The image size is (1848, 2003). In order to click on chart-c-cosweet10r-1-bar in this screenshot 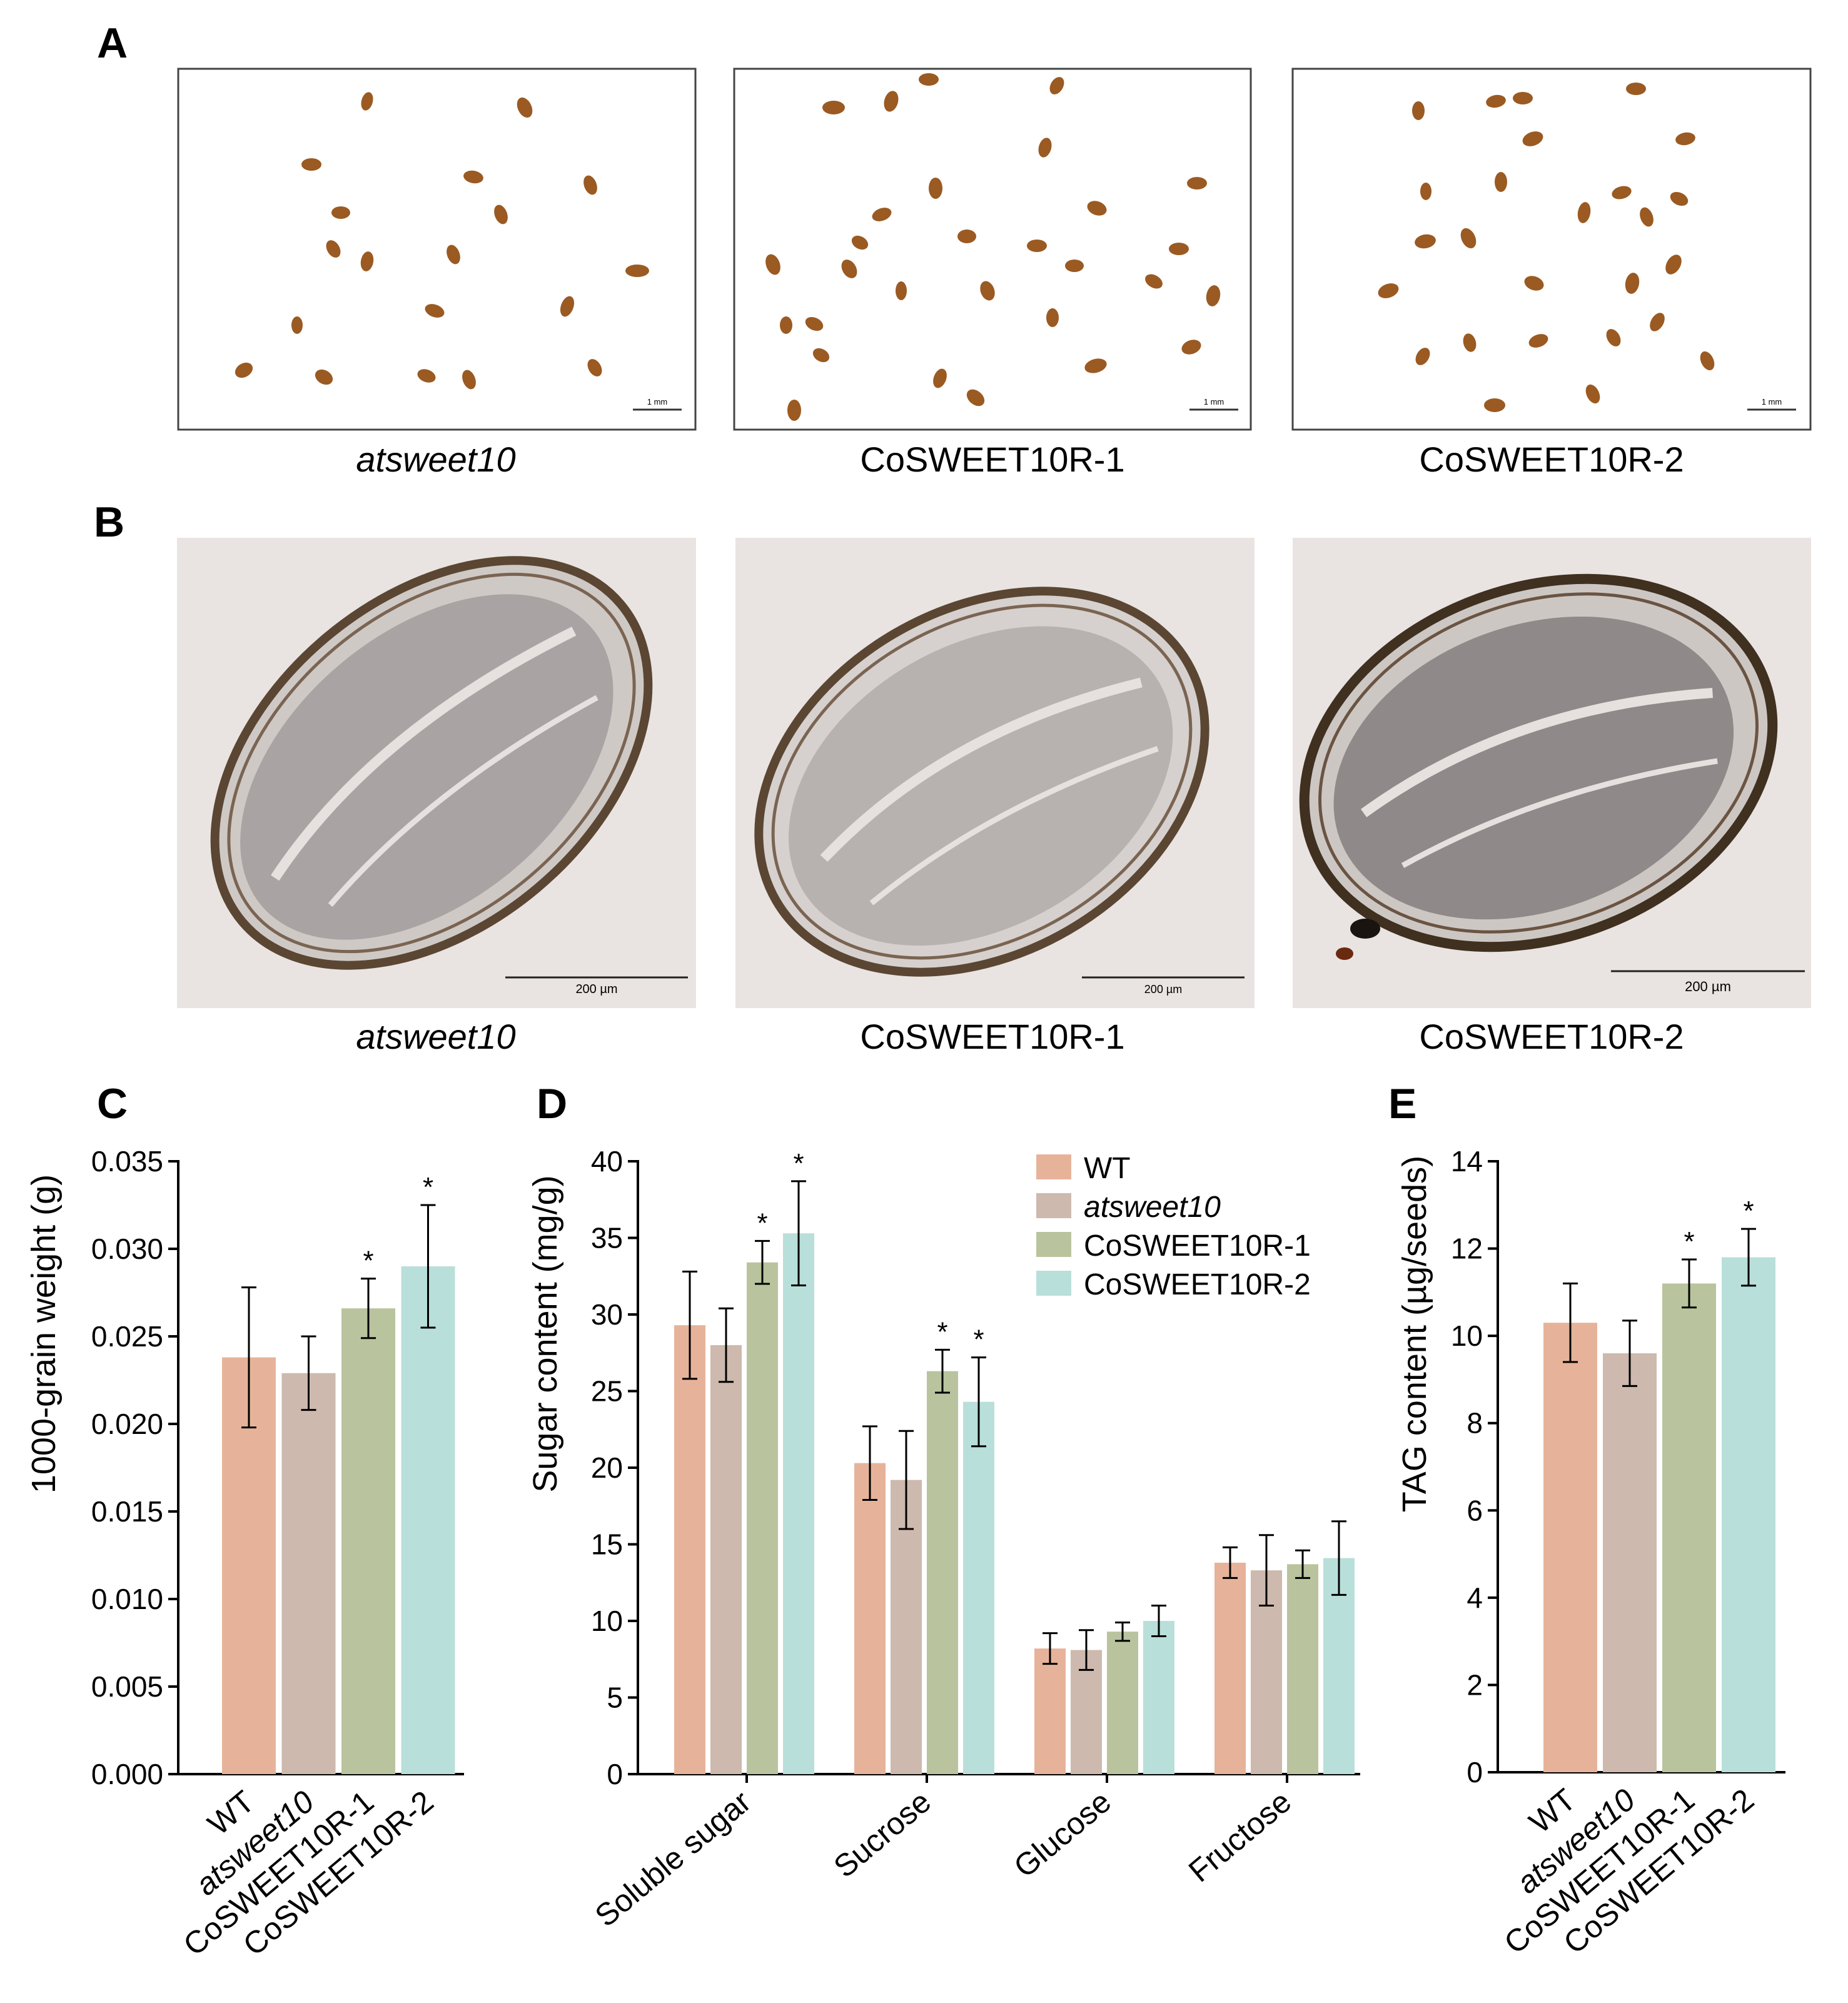, I will do `click(368, 1541)`.